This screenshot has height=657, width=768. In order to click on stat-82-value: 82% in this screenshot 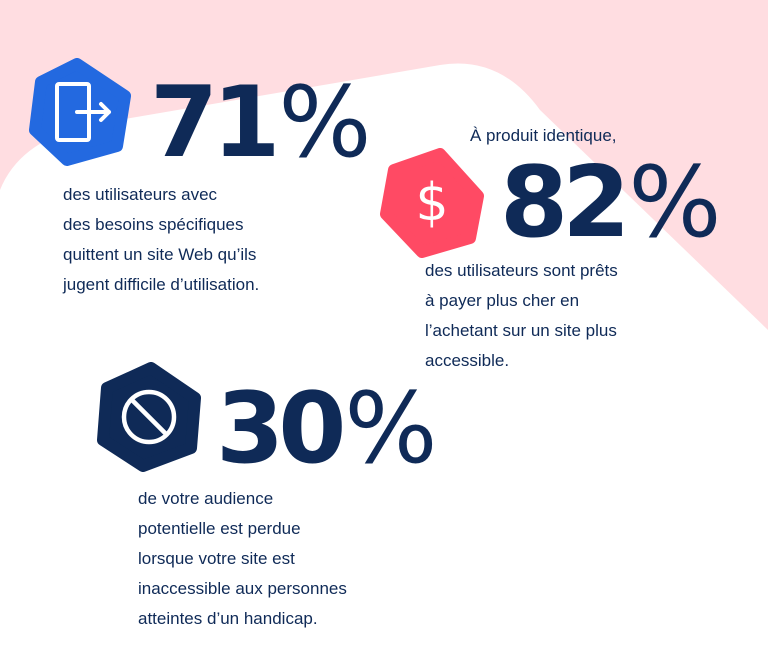, I will do `click(611, 203)`.